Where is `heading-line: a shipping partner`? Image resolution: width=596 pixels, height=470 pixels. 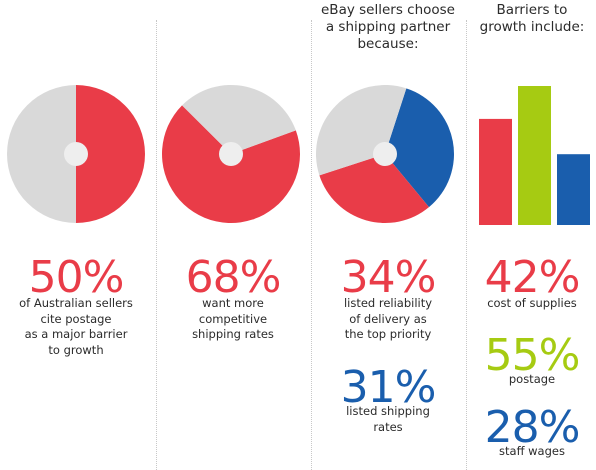
heading-line: a shipping partner is located at coordinates (388, 27).